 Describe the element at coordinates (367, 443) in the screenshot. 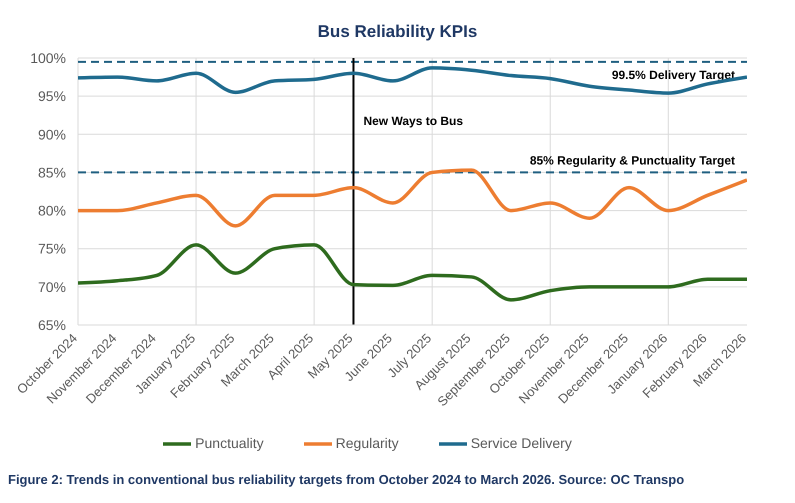

I see `legend-label: Regularity` at that location.